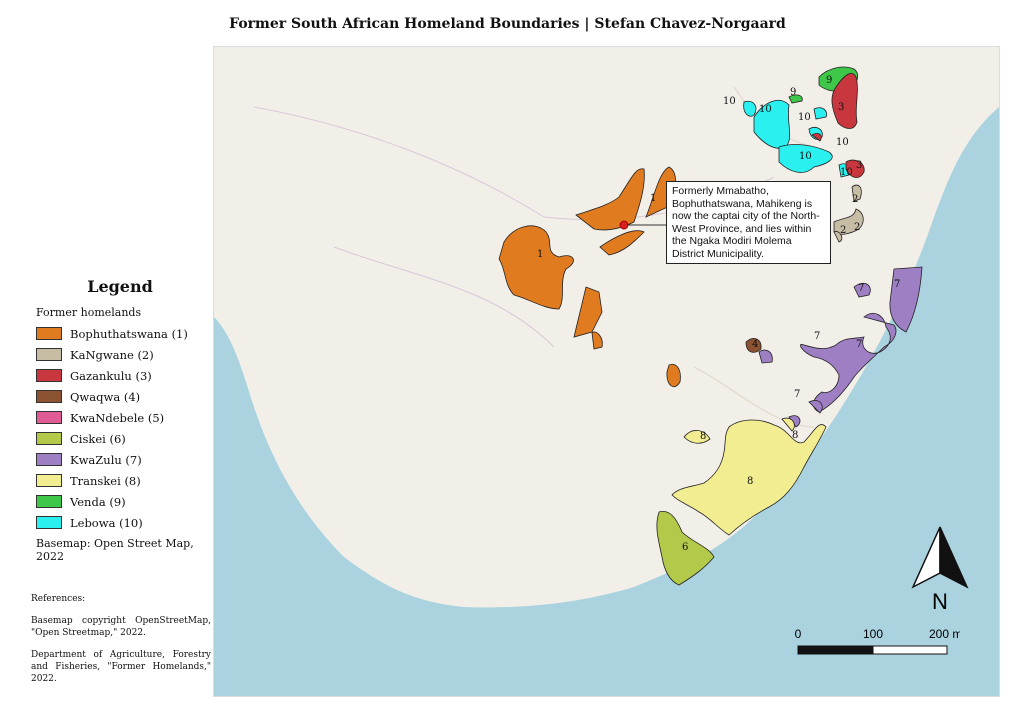 The image size is (1015, 704). What do you see at coordinates (111, 375) in the screenshot?
I see `legend-label: Gazankulu (3)` at bounding box center [111, 375].